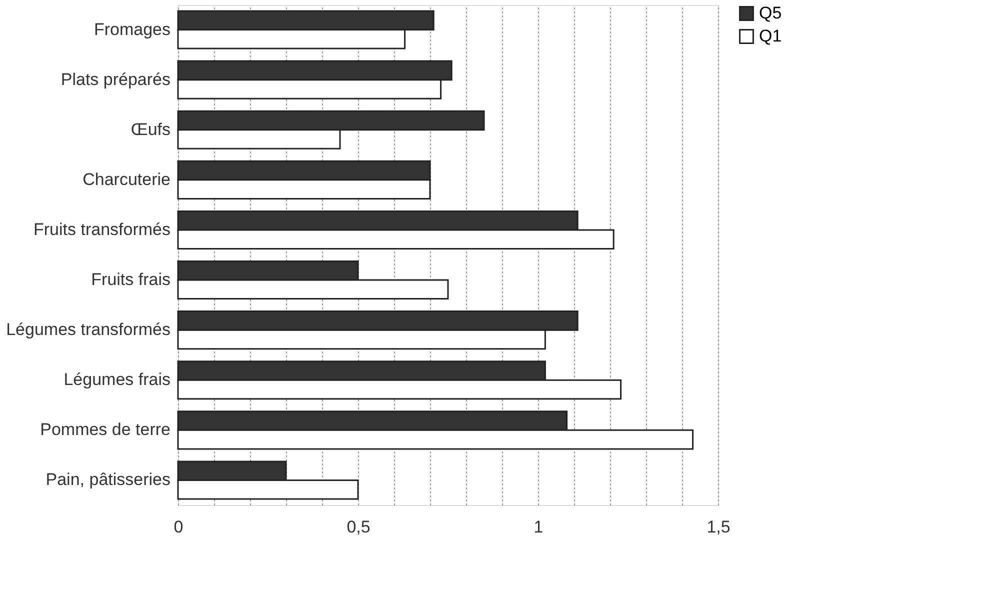  I want to click on y-tick-label: Fruits frais, so click(130, 280).